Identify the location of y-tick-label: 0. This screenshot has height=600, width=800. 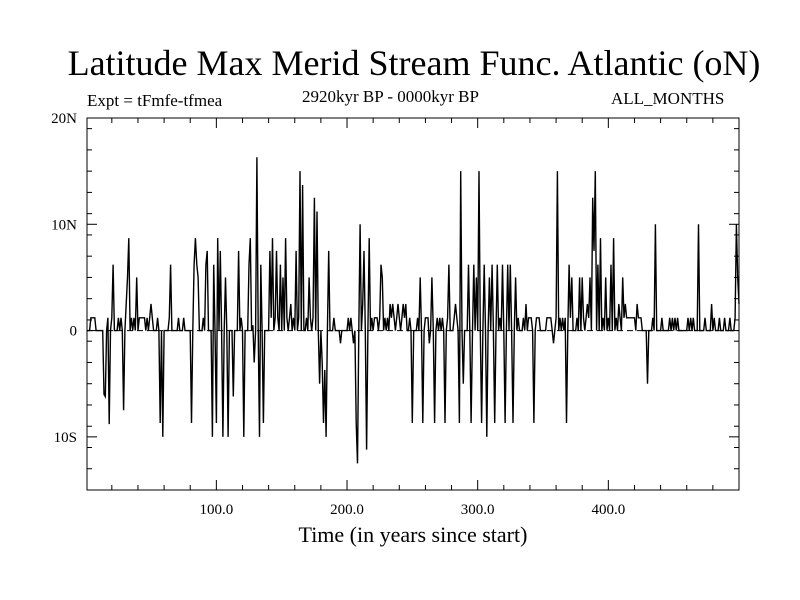
(74, 332).